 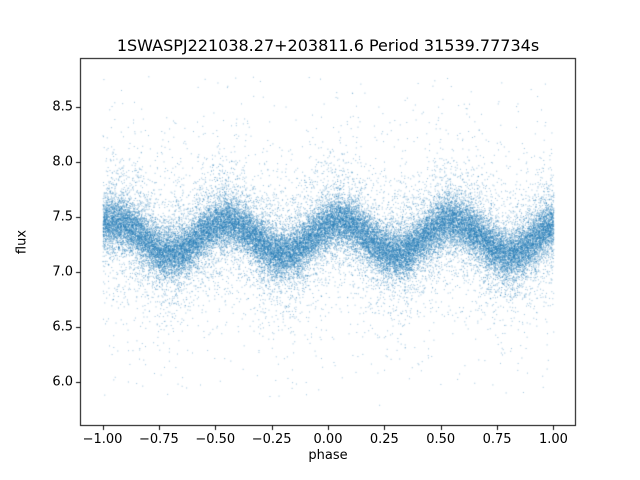 What do you see at coordinates (62, 382) in the screenshot?
I see `y-tick-label: 6.0` at bounding box center [62, 382].